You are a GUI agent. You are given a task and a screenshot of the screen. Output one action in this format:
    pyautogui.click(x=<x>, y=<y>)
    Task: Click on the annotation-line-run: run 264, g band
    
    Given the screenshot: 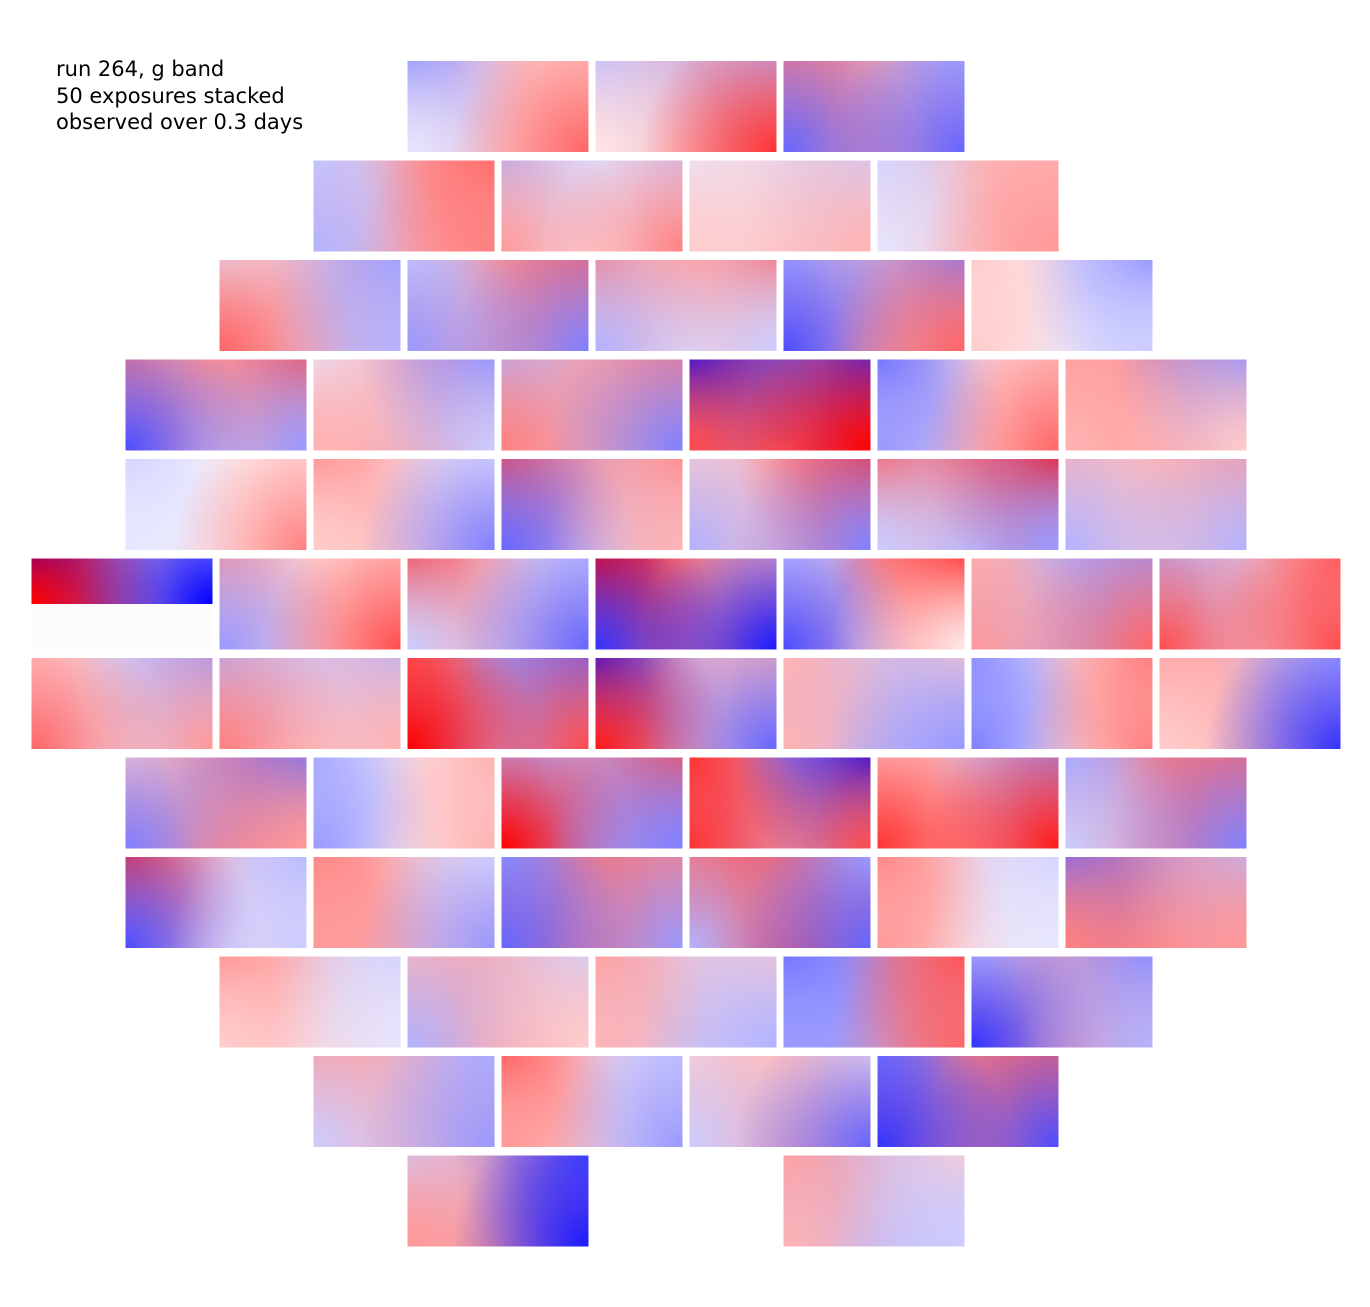 What is the action you would take?
    pyautogui.click(x=140, y=69)
    